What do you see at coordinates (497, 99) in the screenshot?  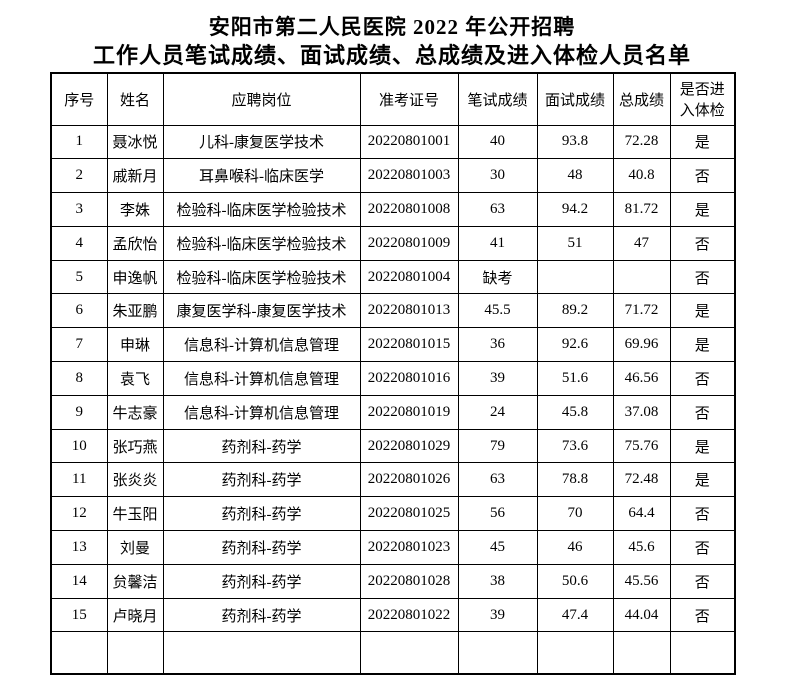 I see `column-header: 笔试成绩` at bounding box center [497, 99].